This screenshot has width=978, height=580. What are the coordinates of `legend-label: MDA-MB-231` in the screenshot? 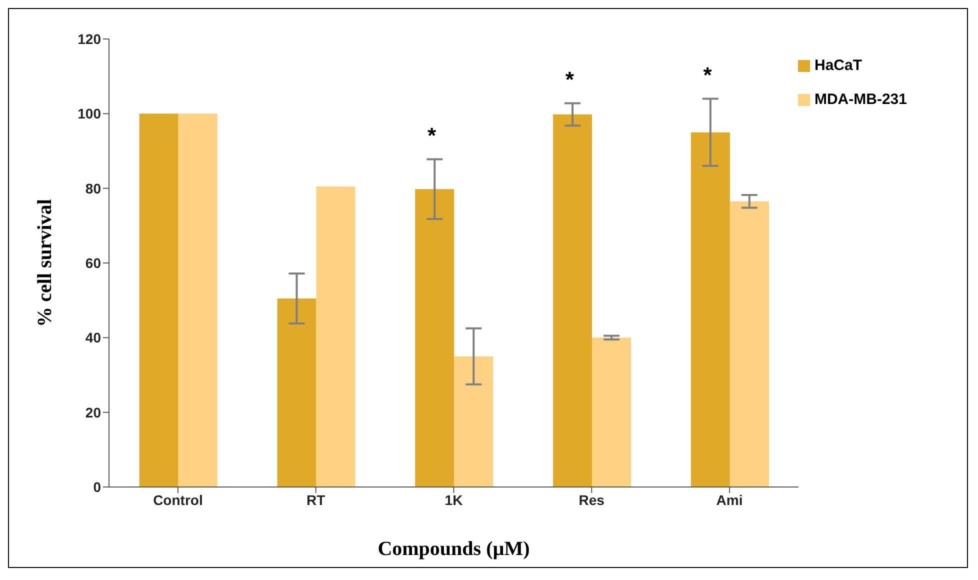 It's located at (860, 99).